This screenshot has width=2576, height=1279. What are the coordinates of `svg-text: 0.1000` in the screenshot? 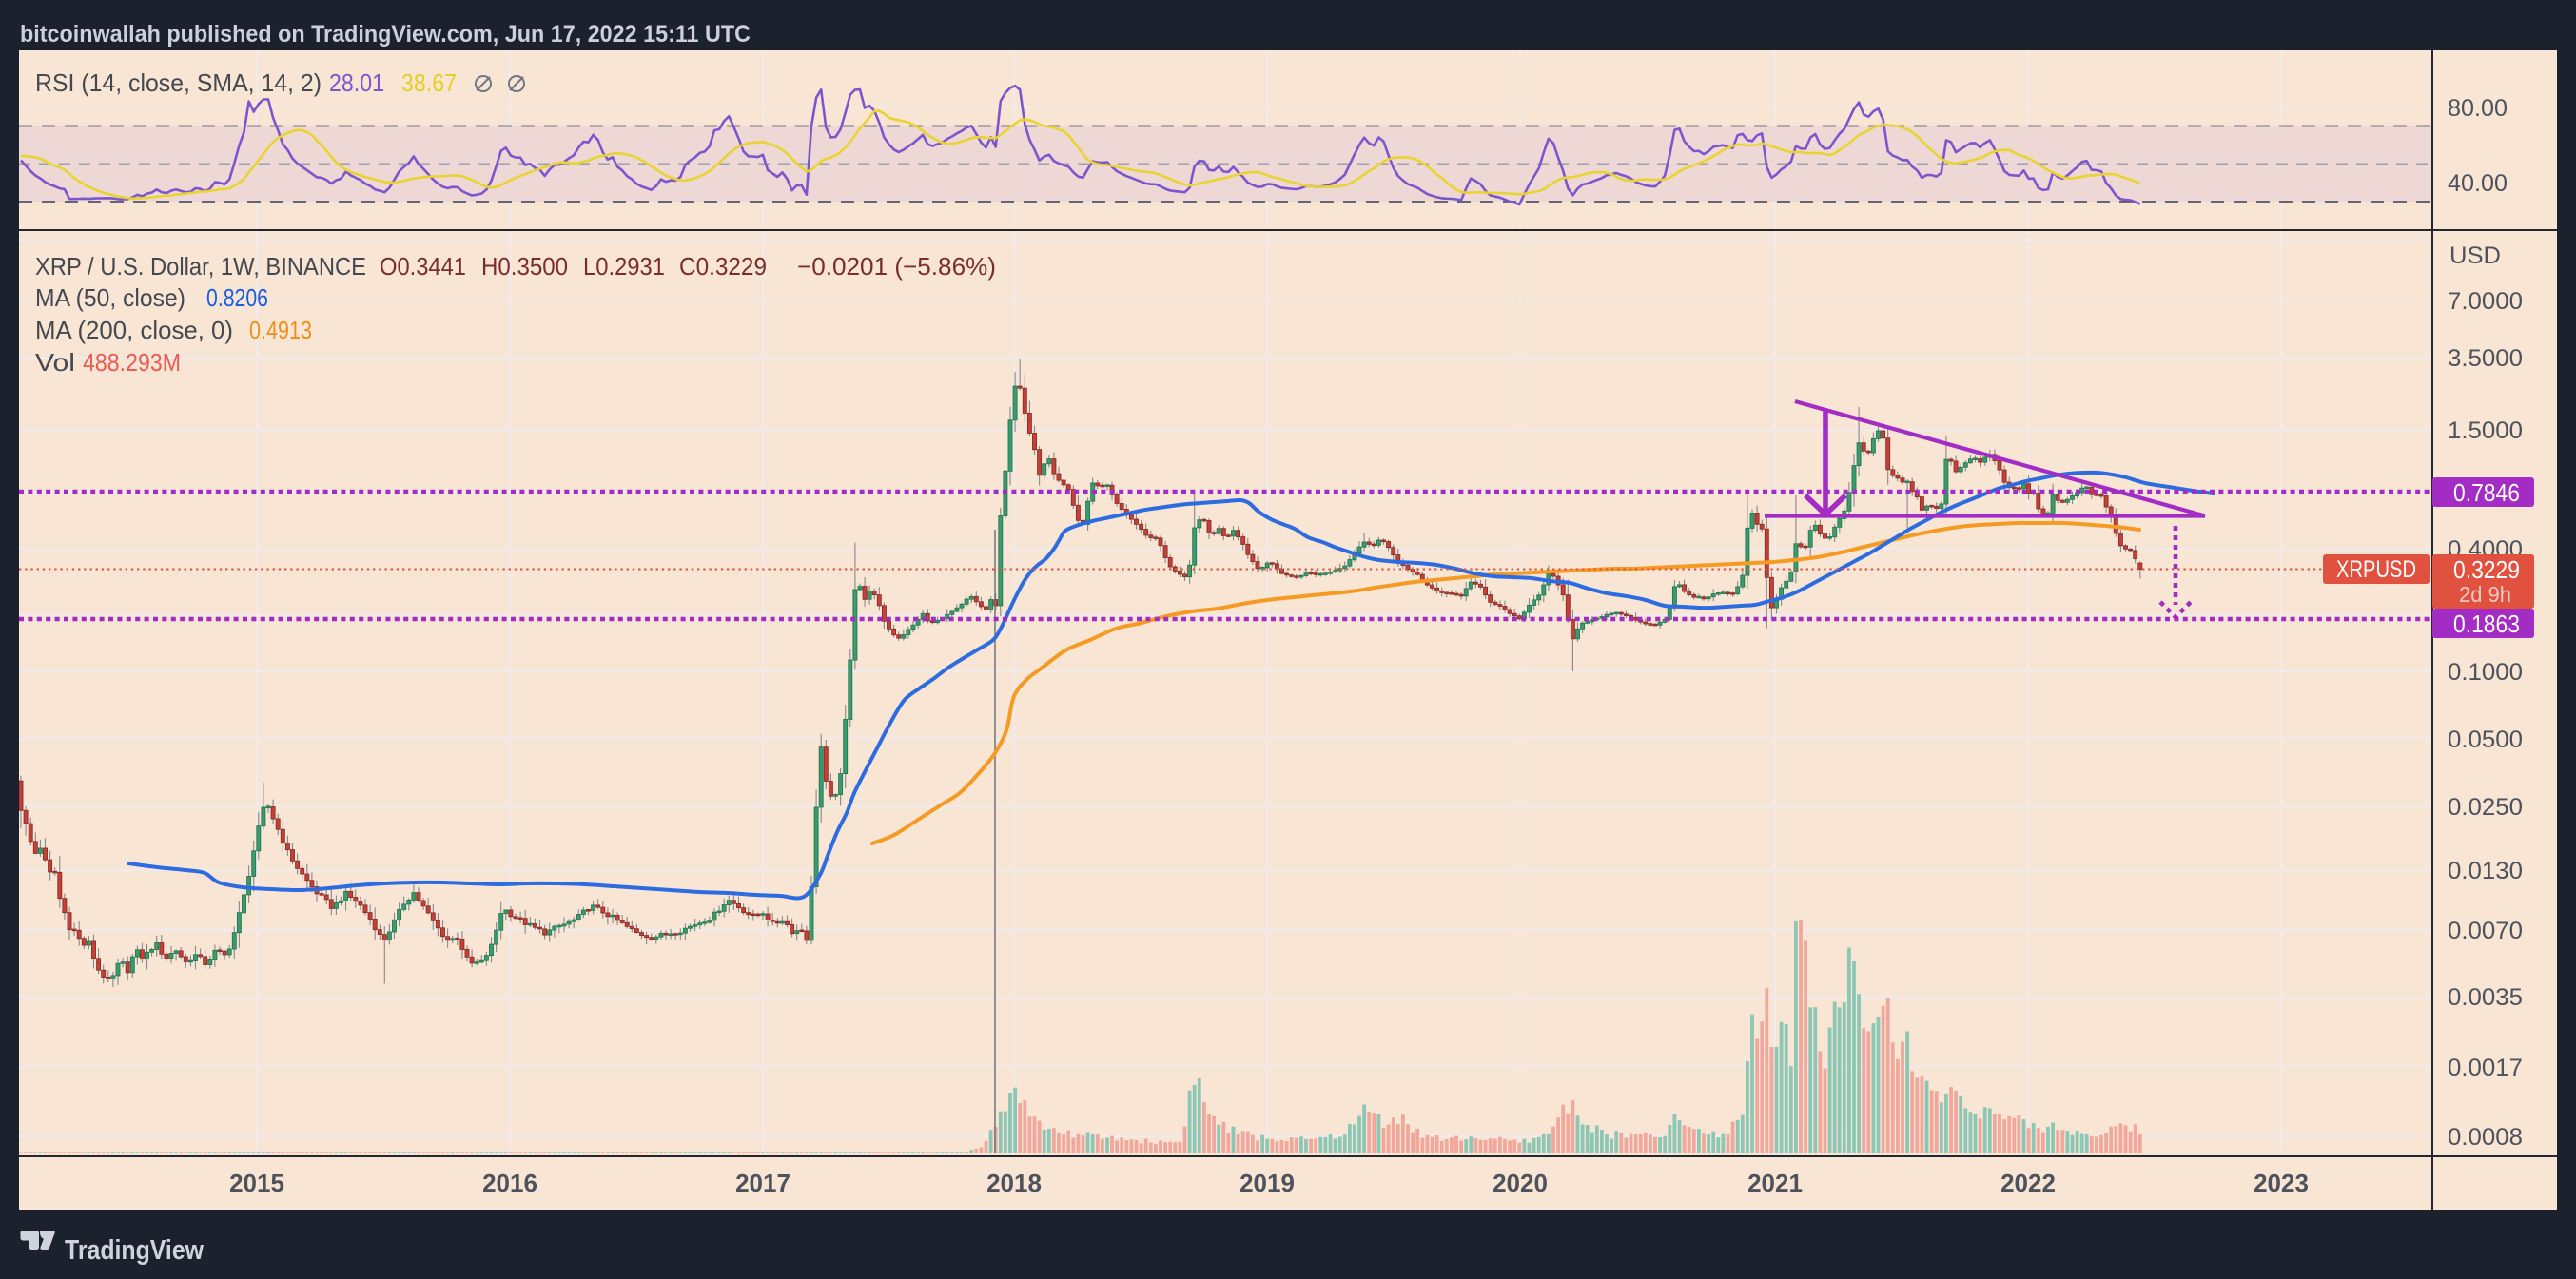 It's located at (2485, 672).